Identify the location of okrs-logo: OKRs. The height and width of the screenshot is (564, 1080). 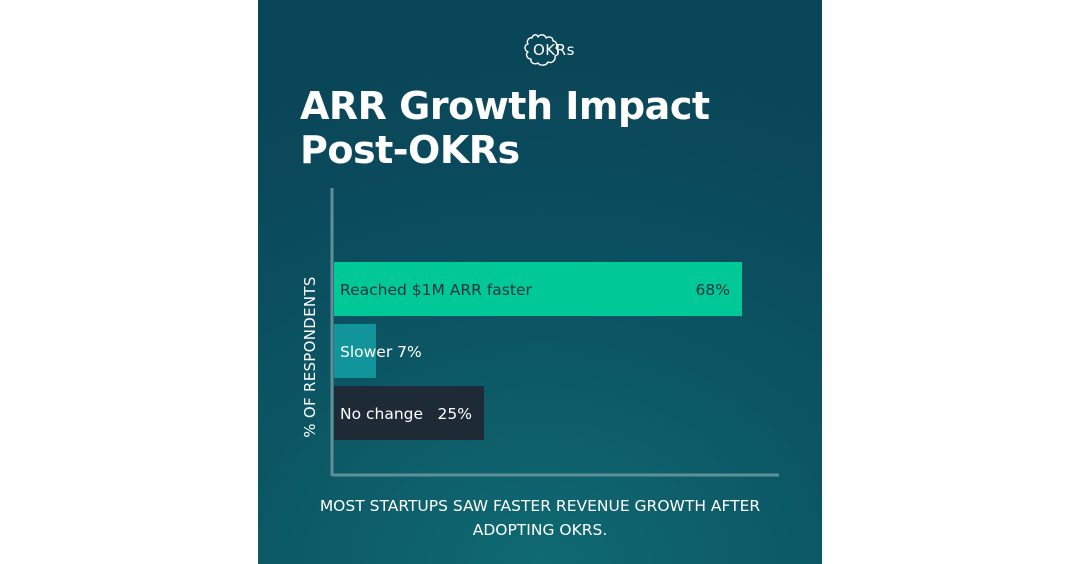
(549, 50).